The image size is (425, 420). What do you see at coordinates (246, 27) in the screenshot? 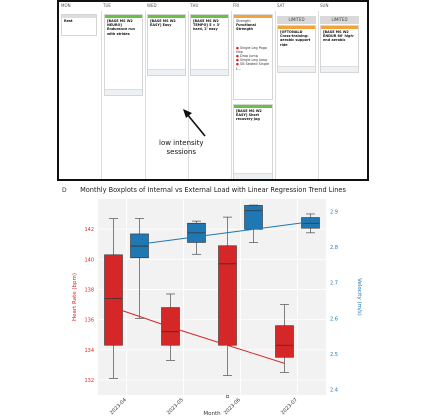
I see `strength-title: Functional Strength` at bounding box center [246, 27].